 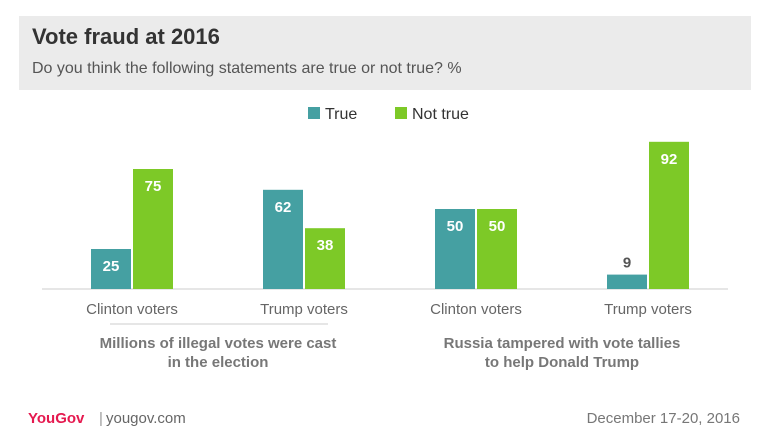 What do you see at coordinates (562, 362) in the screenshot?
I see `group-label: to help Donald Trump` at bounding box center [562, 362].